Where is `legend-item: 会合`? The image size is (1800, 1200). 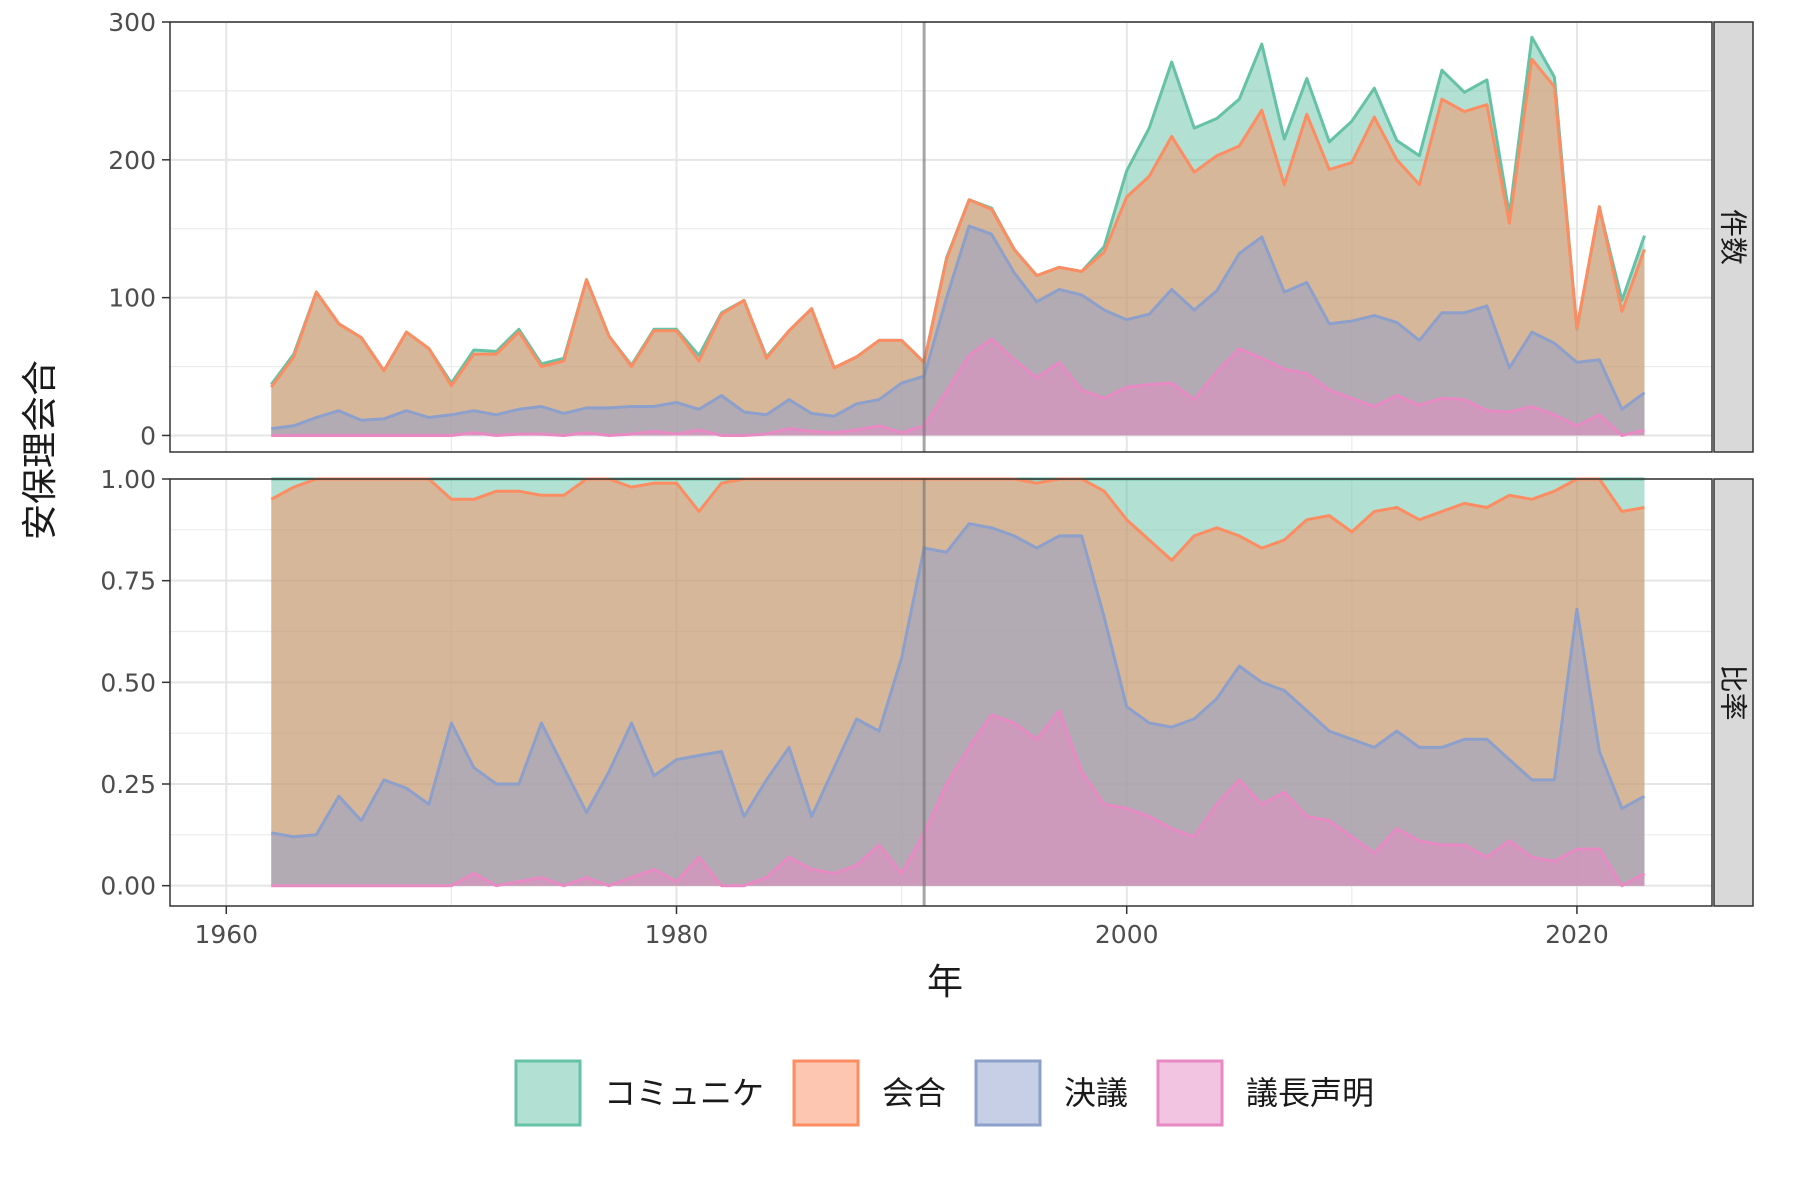
legend-item: 会合 is located at coordinates (869, 1093).